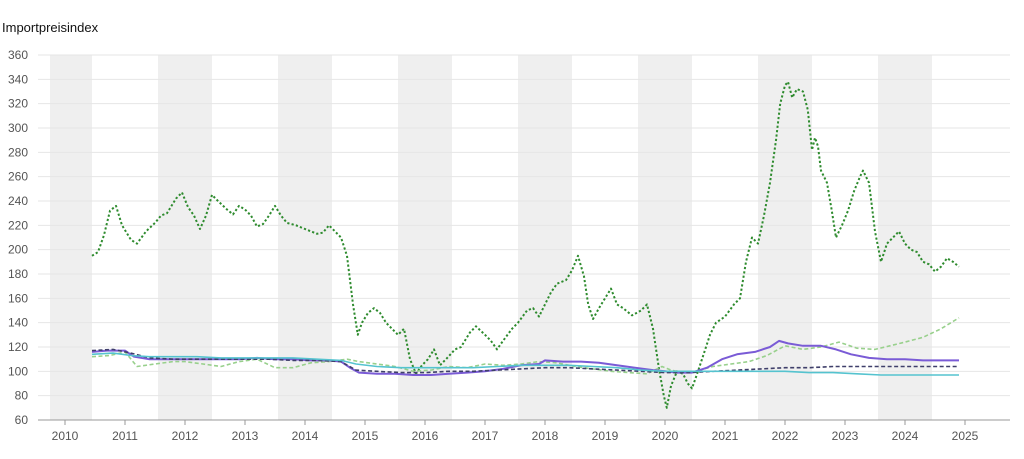  What do you see at coordinates (305, 436) in the screenshot?
I see `x-tick-label: 2014` at bounding box center [305, 436].